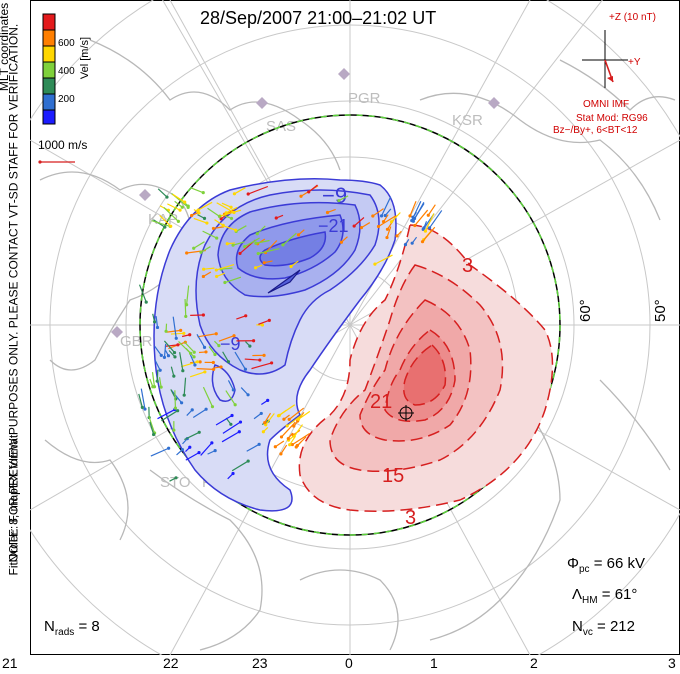 The height and width of the screenshot is (674, 680). I want to click on reference-vector-label: 1000 m/s, so click(63, 145).